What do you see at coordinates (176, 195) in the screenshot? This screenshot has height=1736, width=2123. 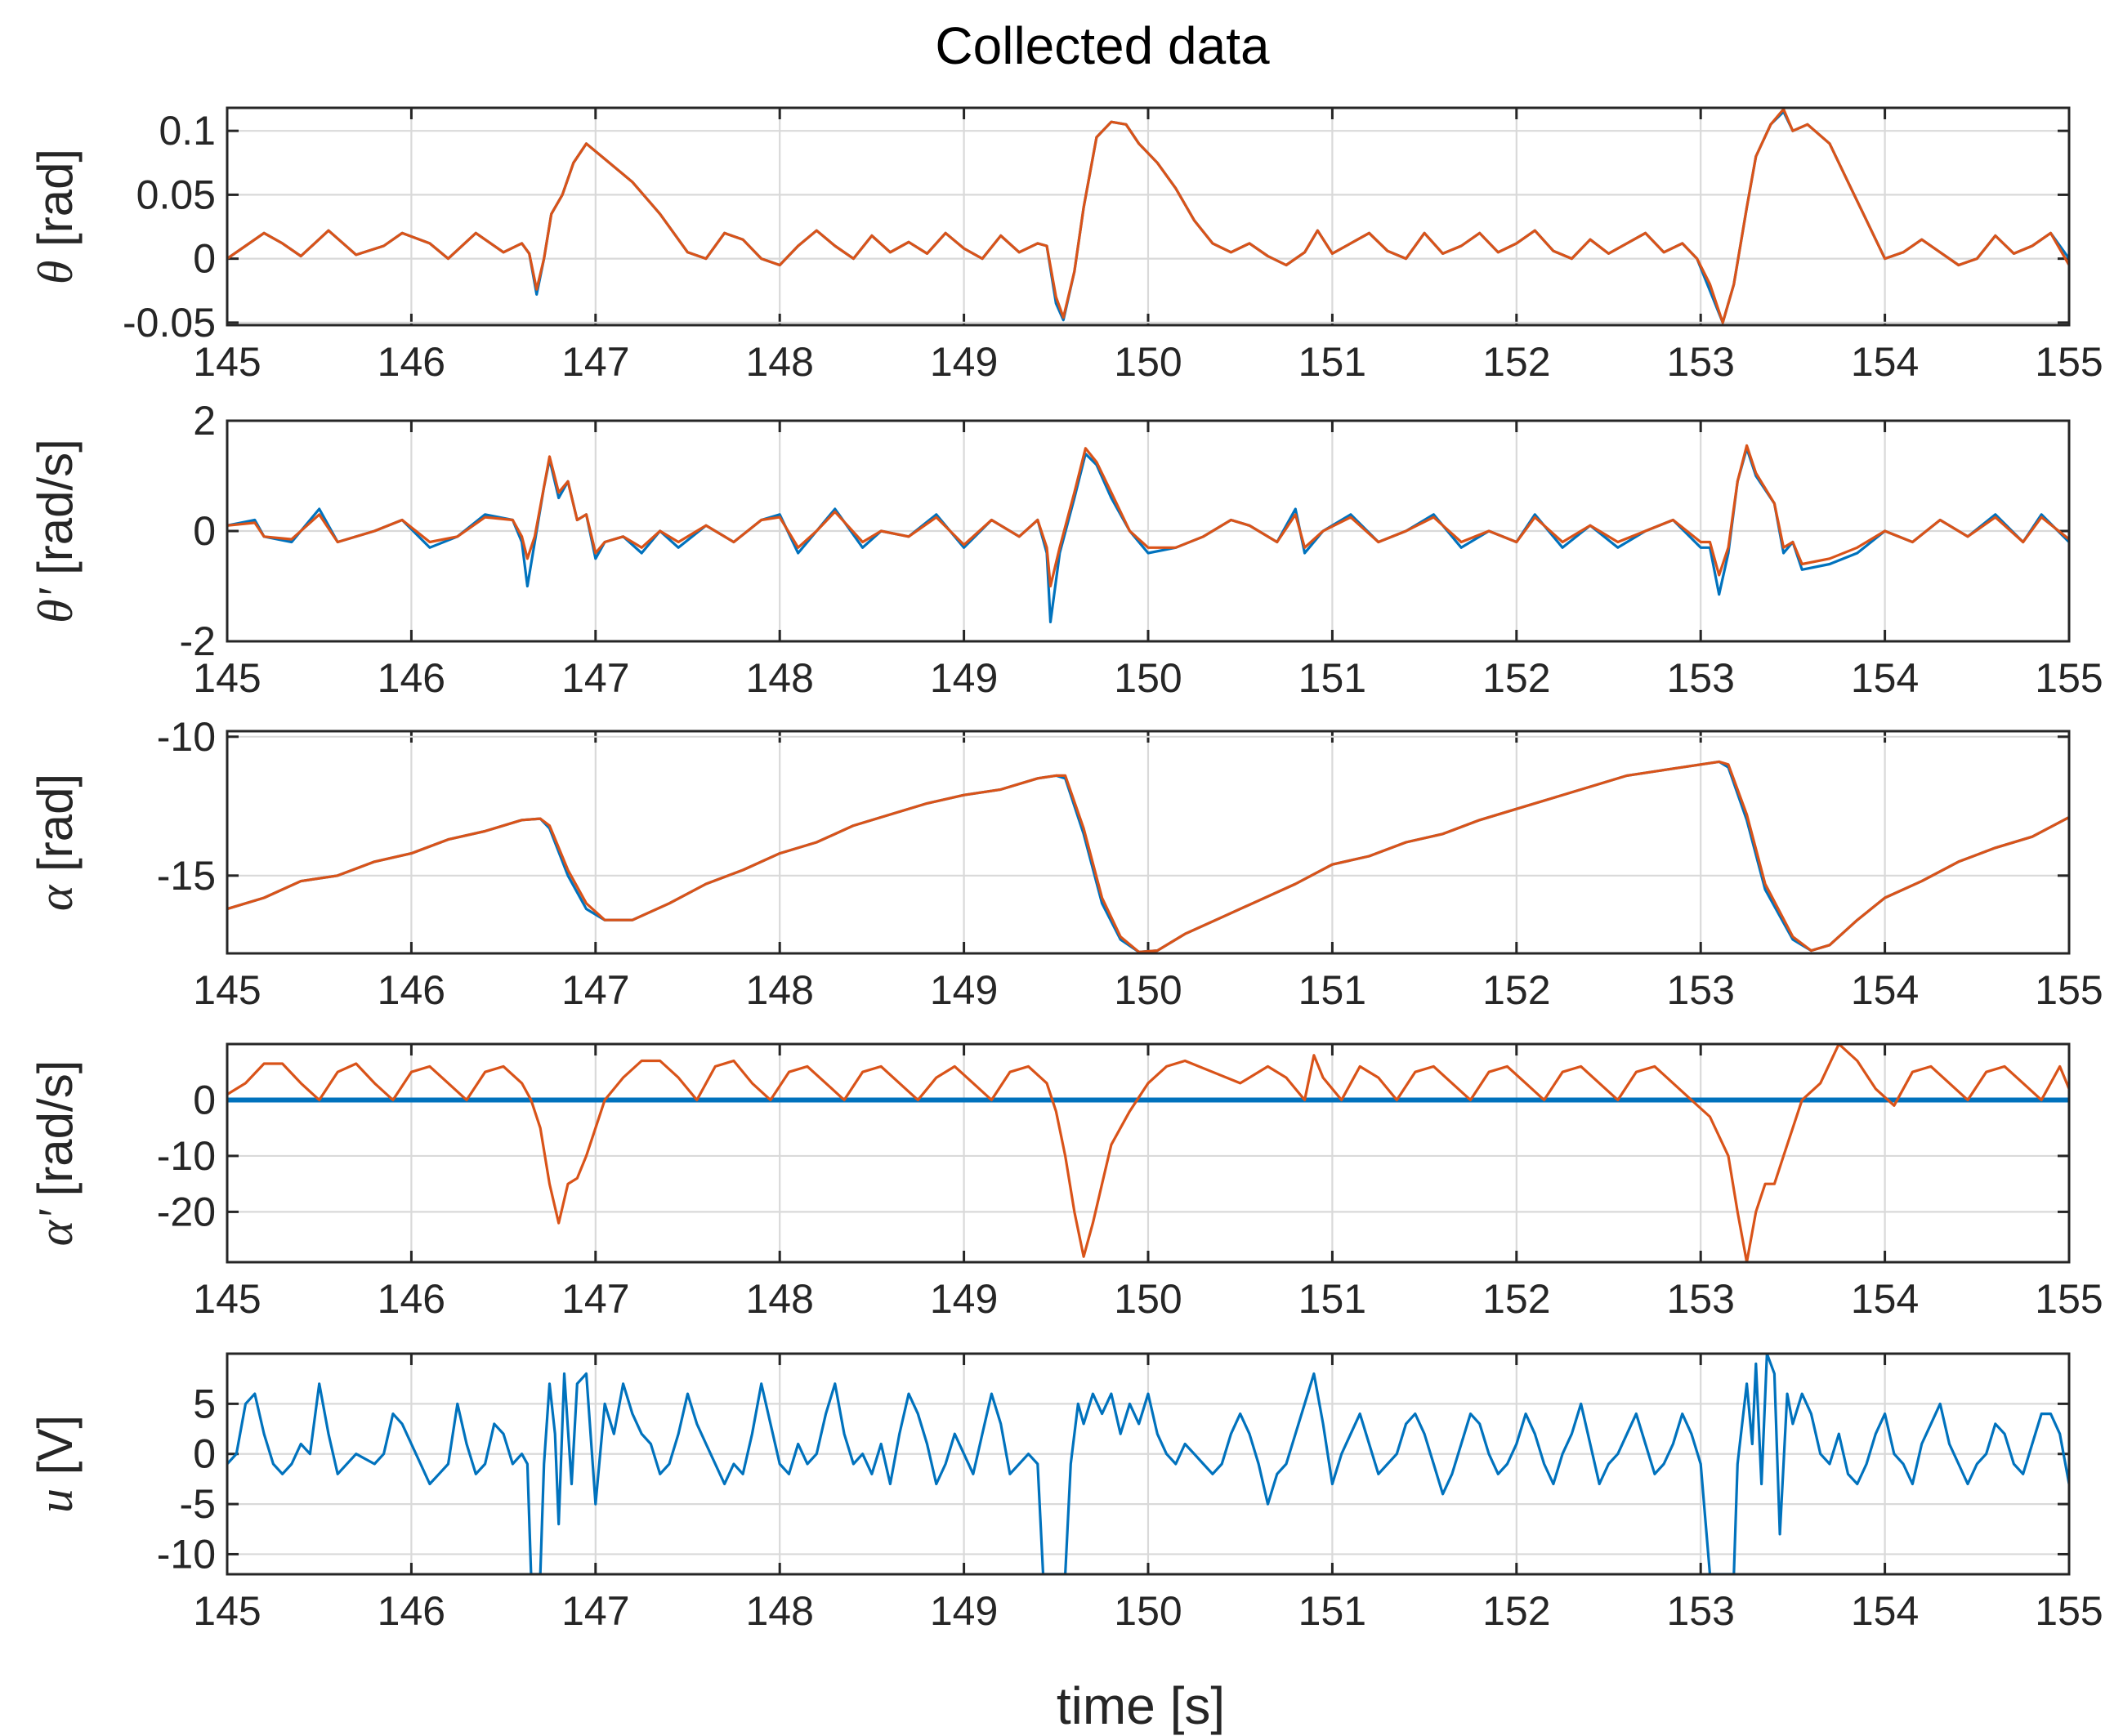 I see `y-tick-label: 0.05` at bounding box center [176, 195].